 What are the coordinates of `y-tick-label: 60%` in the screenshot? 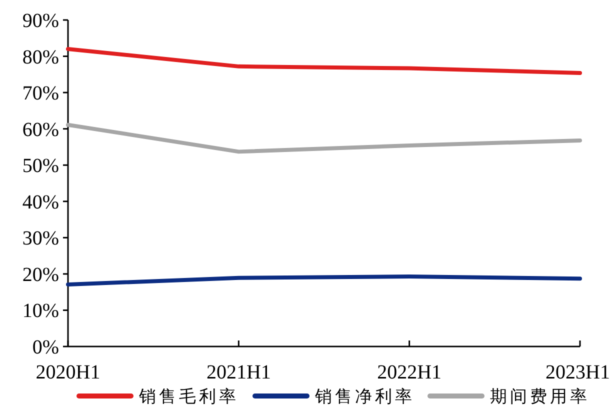 It's located at (40, 129).